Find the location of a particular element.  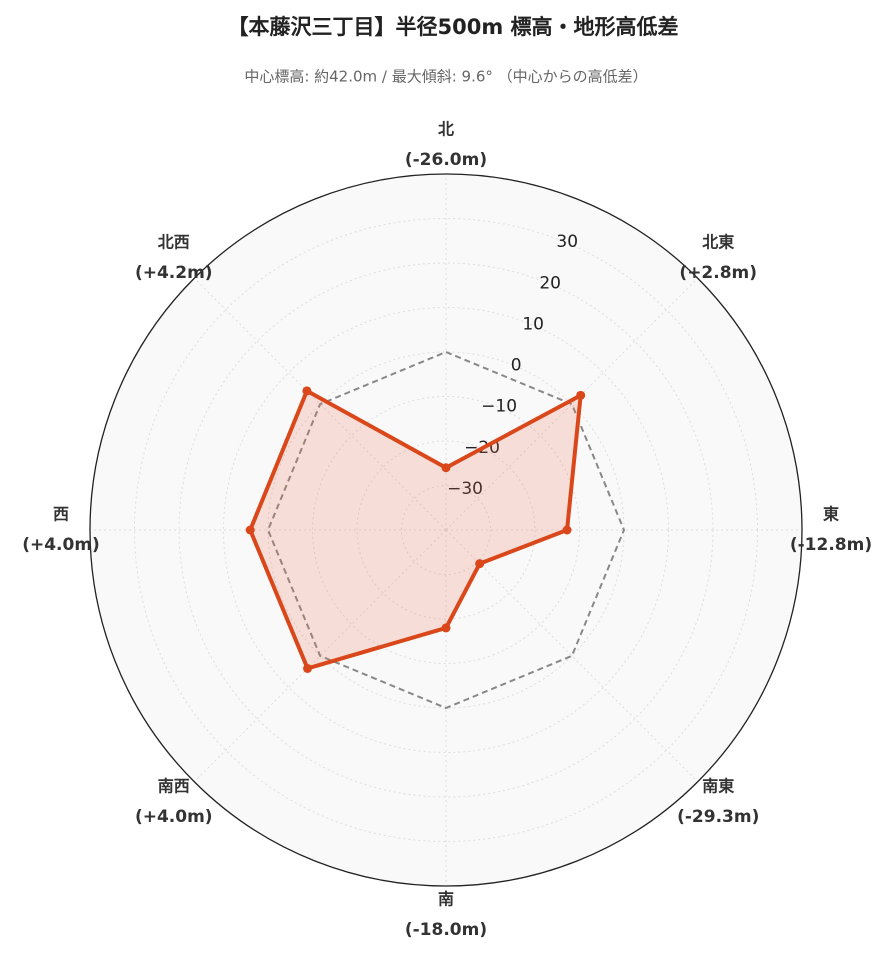

reference-line is located at coordinates (446, 530).